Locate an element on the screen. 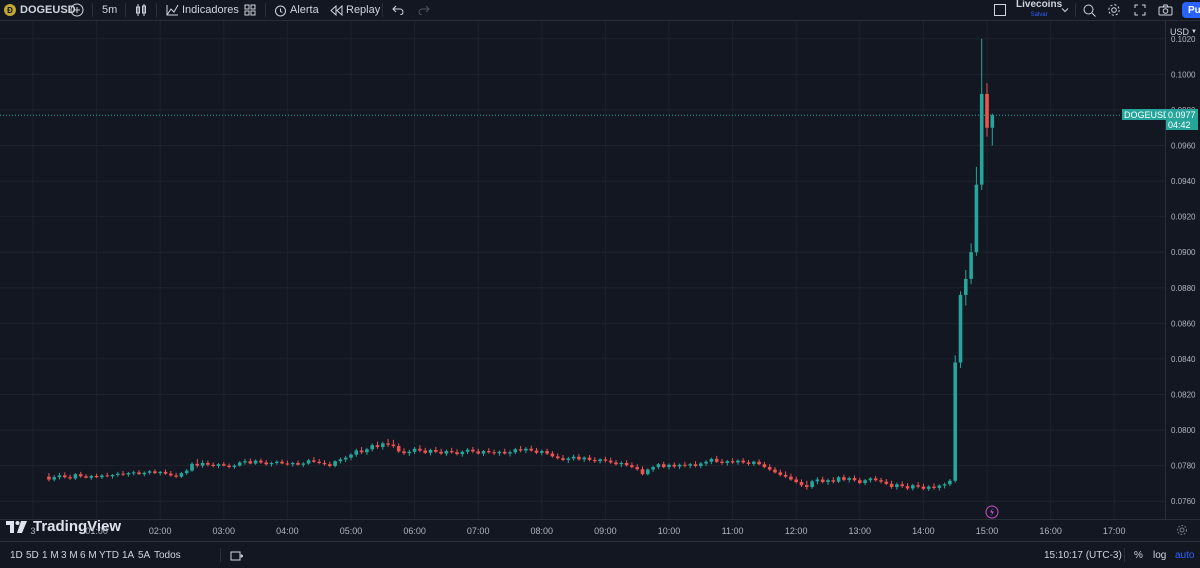 This screenshot has height=568, width=1200. settings-icon is located at coordinates (1182, 530).